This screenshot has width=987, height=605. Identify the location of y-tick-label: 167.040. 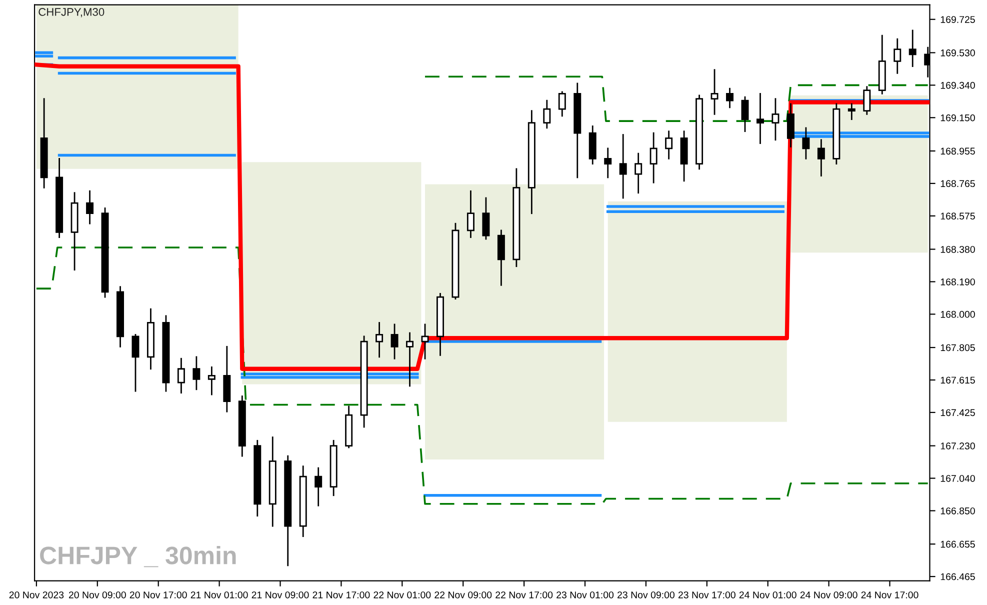
(957, 478).